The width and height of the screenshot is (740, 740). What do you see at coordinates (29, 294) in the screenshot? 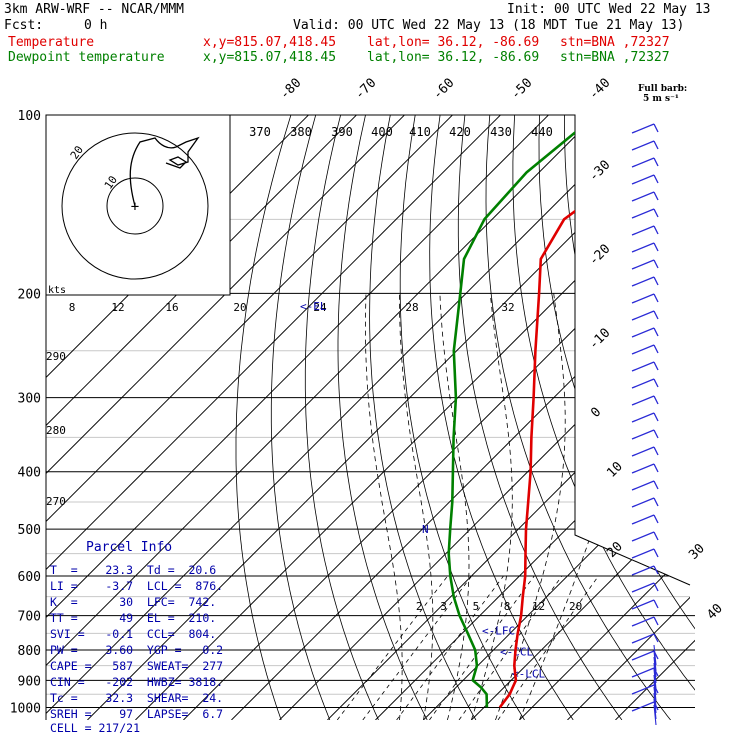
I see `pressure-label: 200` at bounding box center [29, 294].